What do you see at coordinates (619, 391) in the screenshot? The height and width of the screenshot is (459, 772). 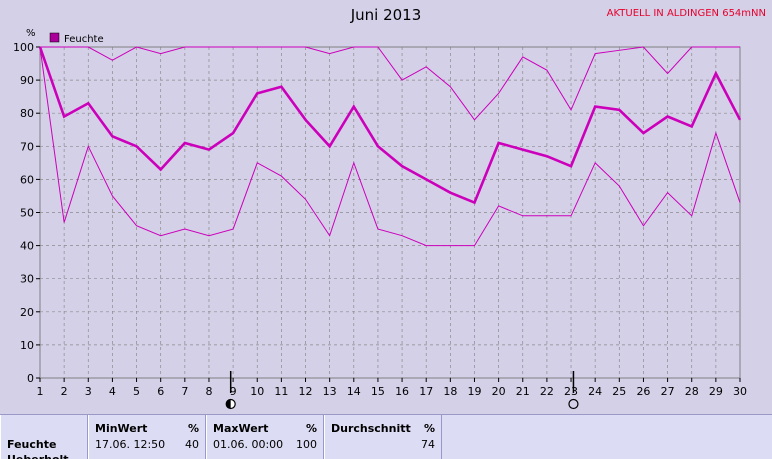 I see `x-tick-label: 25` at bounding box center [619, 391].